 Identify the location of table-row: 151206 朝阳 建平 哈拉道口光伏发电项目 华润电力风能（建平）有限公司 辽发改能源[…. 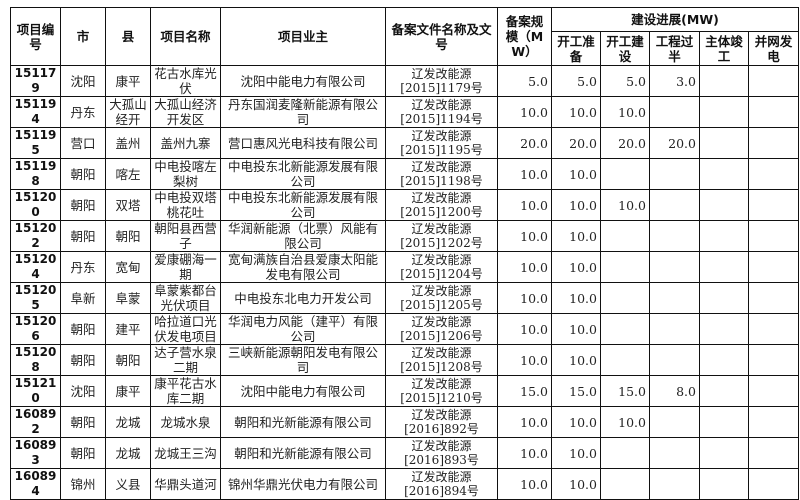
(404, 329).